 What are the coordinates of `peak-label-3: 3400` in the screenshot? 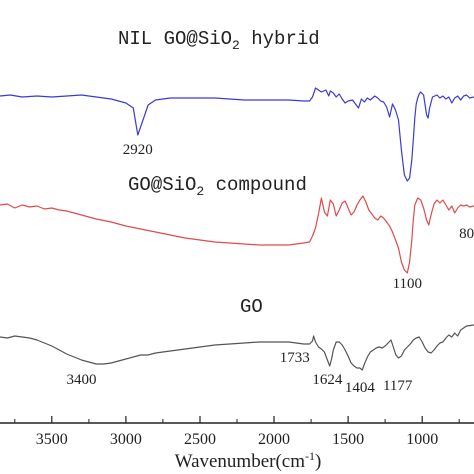 It's located at (82, 380).